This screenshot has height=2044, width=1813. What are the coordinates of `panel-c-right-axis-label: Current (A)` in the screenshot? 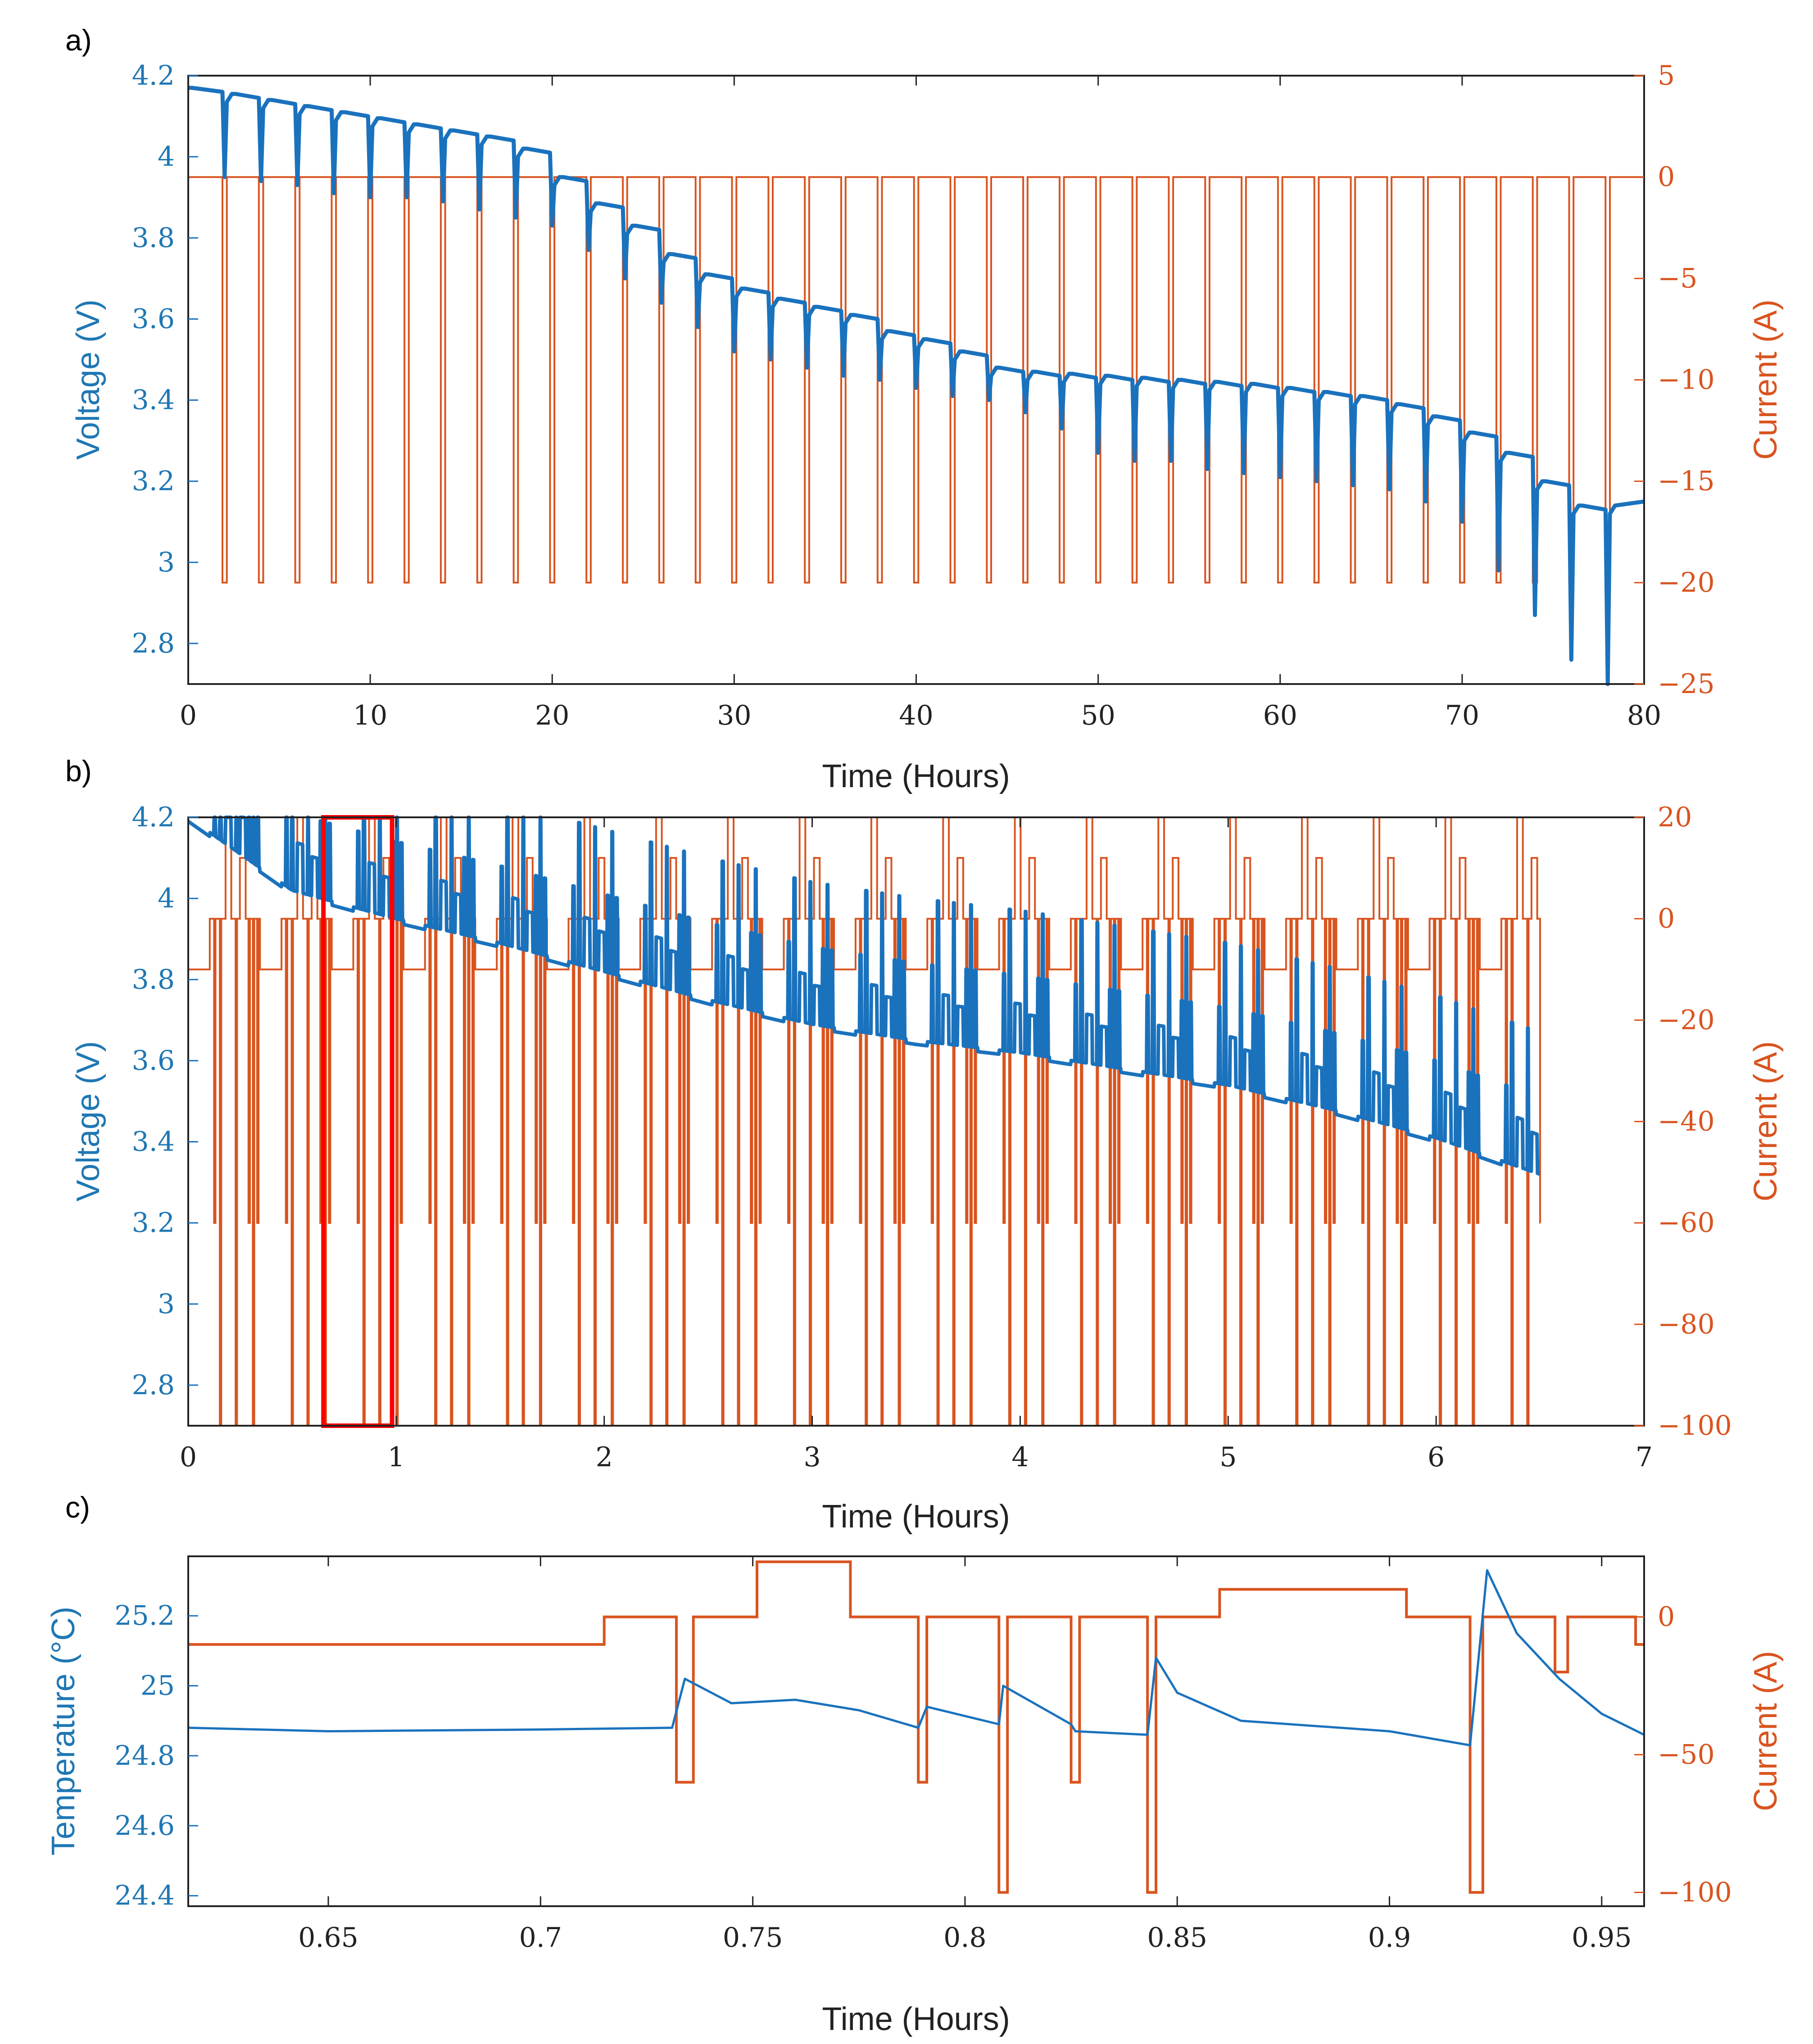 It's located at (1766, 1731).